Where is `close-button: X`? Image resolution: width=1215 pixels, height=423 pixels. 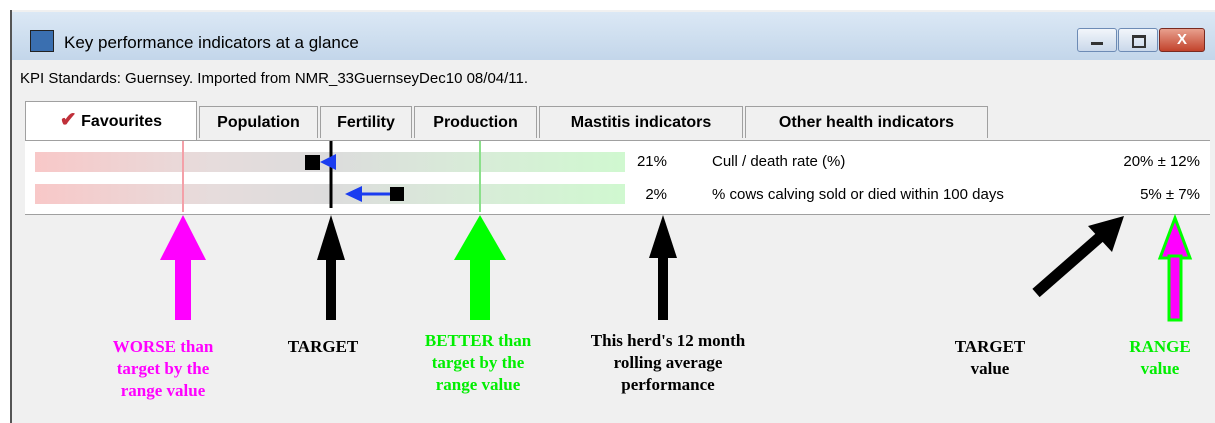 close-button: X is located at coordinates (1182, 40).